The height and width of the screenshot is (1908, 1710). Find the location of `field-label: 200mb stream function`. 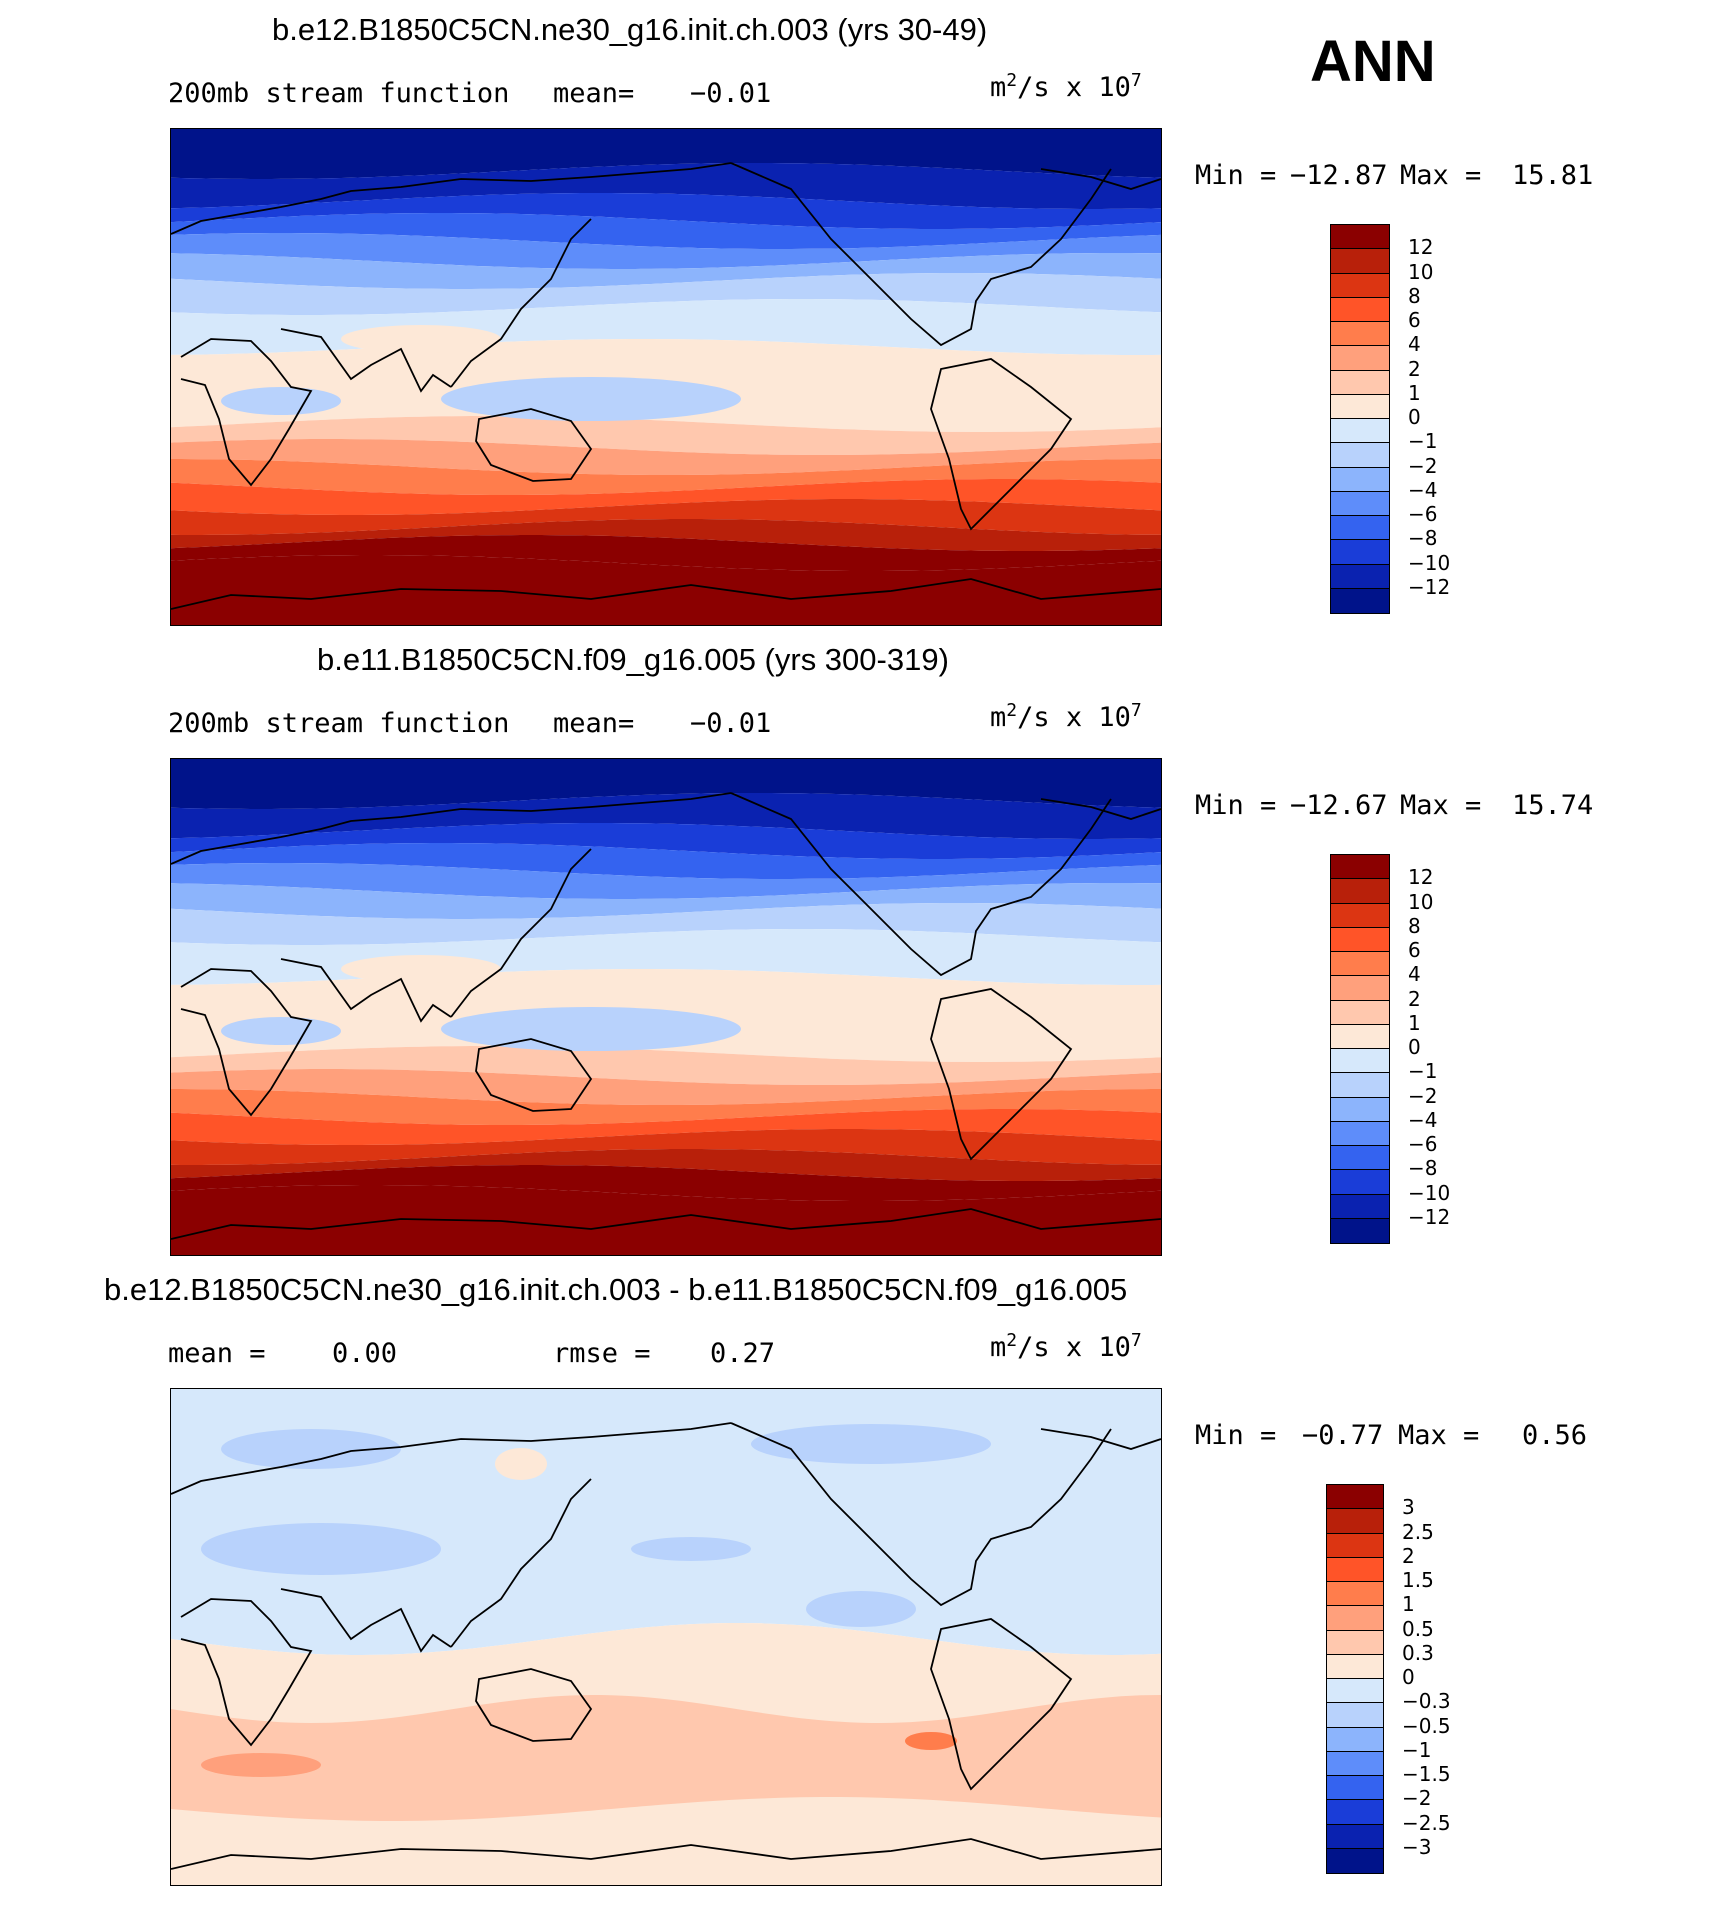

field-label: 200mb stream function is located at coordinates (339, 93).